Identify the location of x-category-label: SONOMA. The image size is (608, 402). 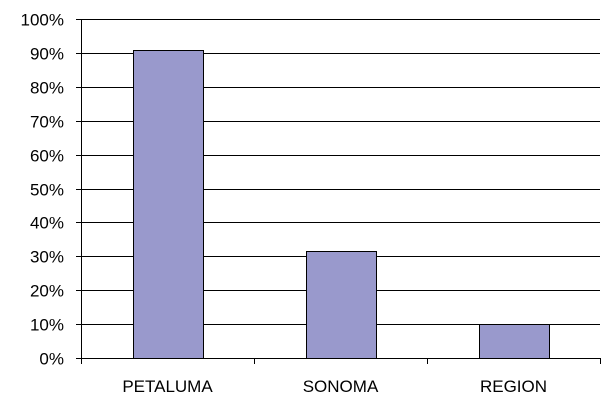
(341, 386).